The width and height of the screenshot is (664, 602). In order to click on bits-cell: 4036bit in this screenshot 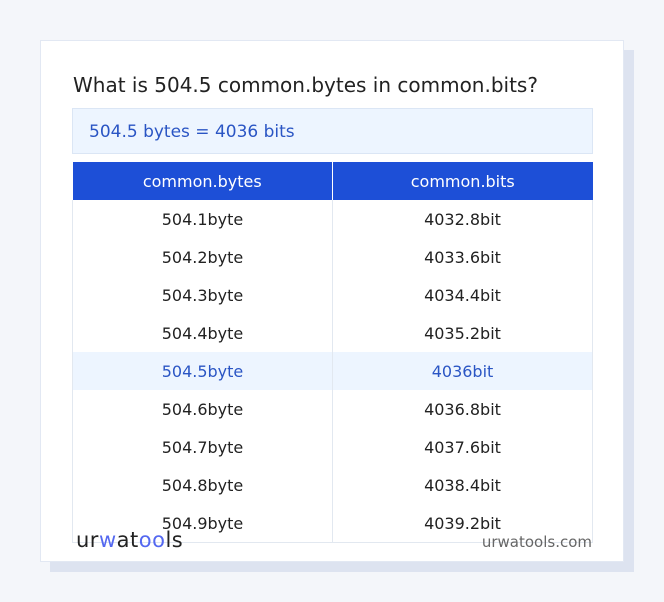, I will do `click(462, 371)`.